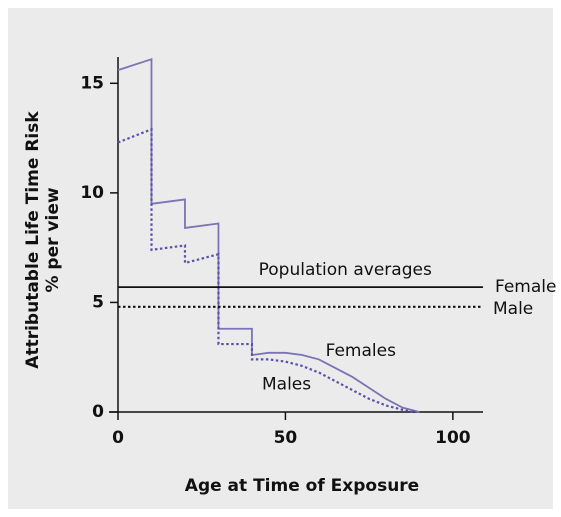 This screenshot has width=561, height=517. What do you see at coordinates (345, 270) in the screenshot?
I see `annotation: Population averages` at bounding box center [345, 270].